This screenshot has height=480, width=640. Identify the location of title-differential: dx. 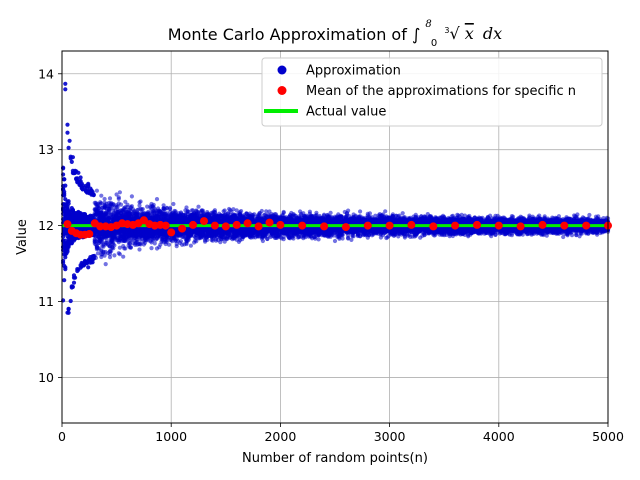
(492, 33).